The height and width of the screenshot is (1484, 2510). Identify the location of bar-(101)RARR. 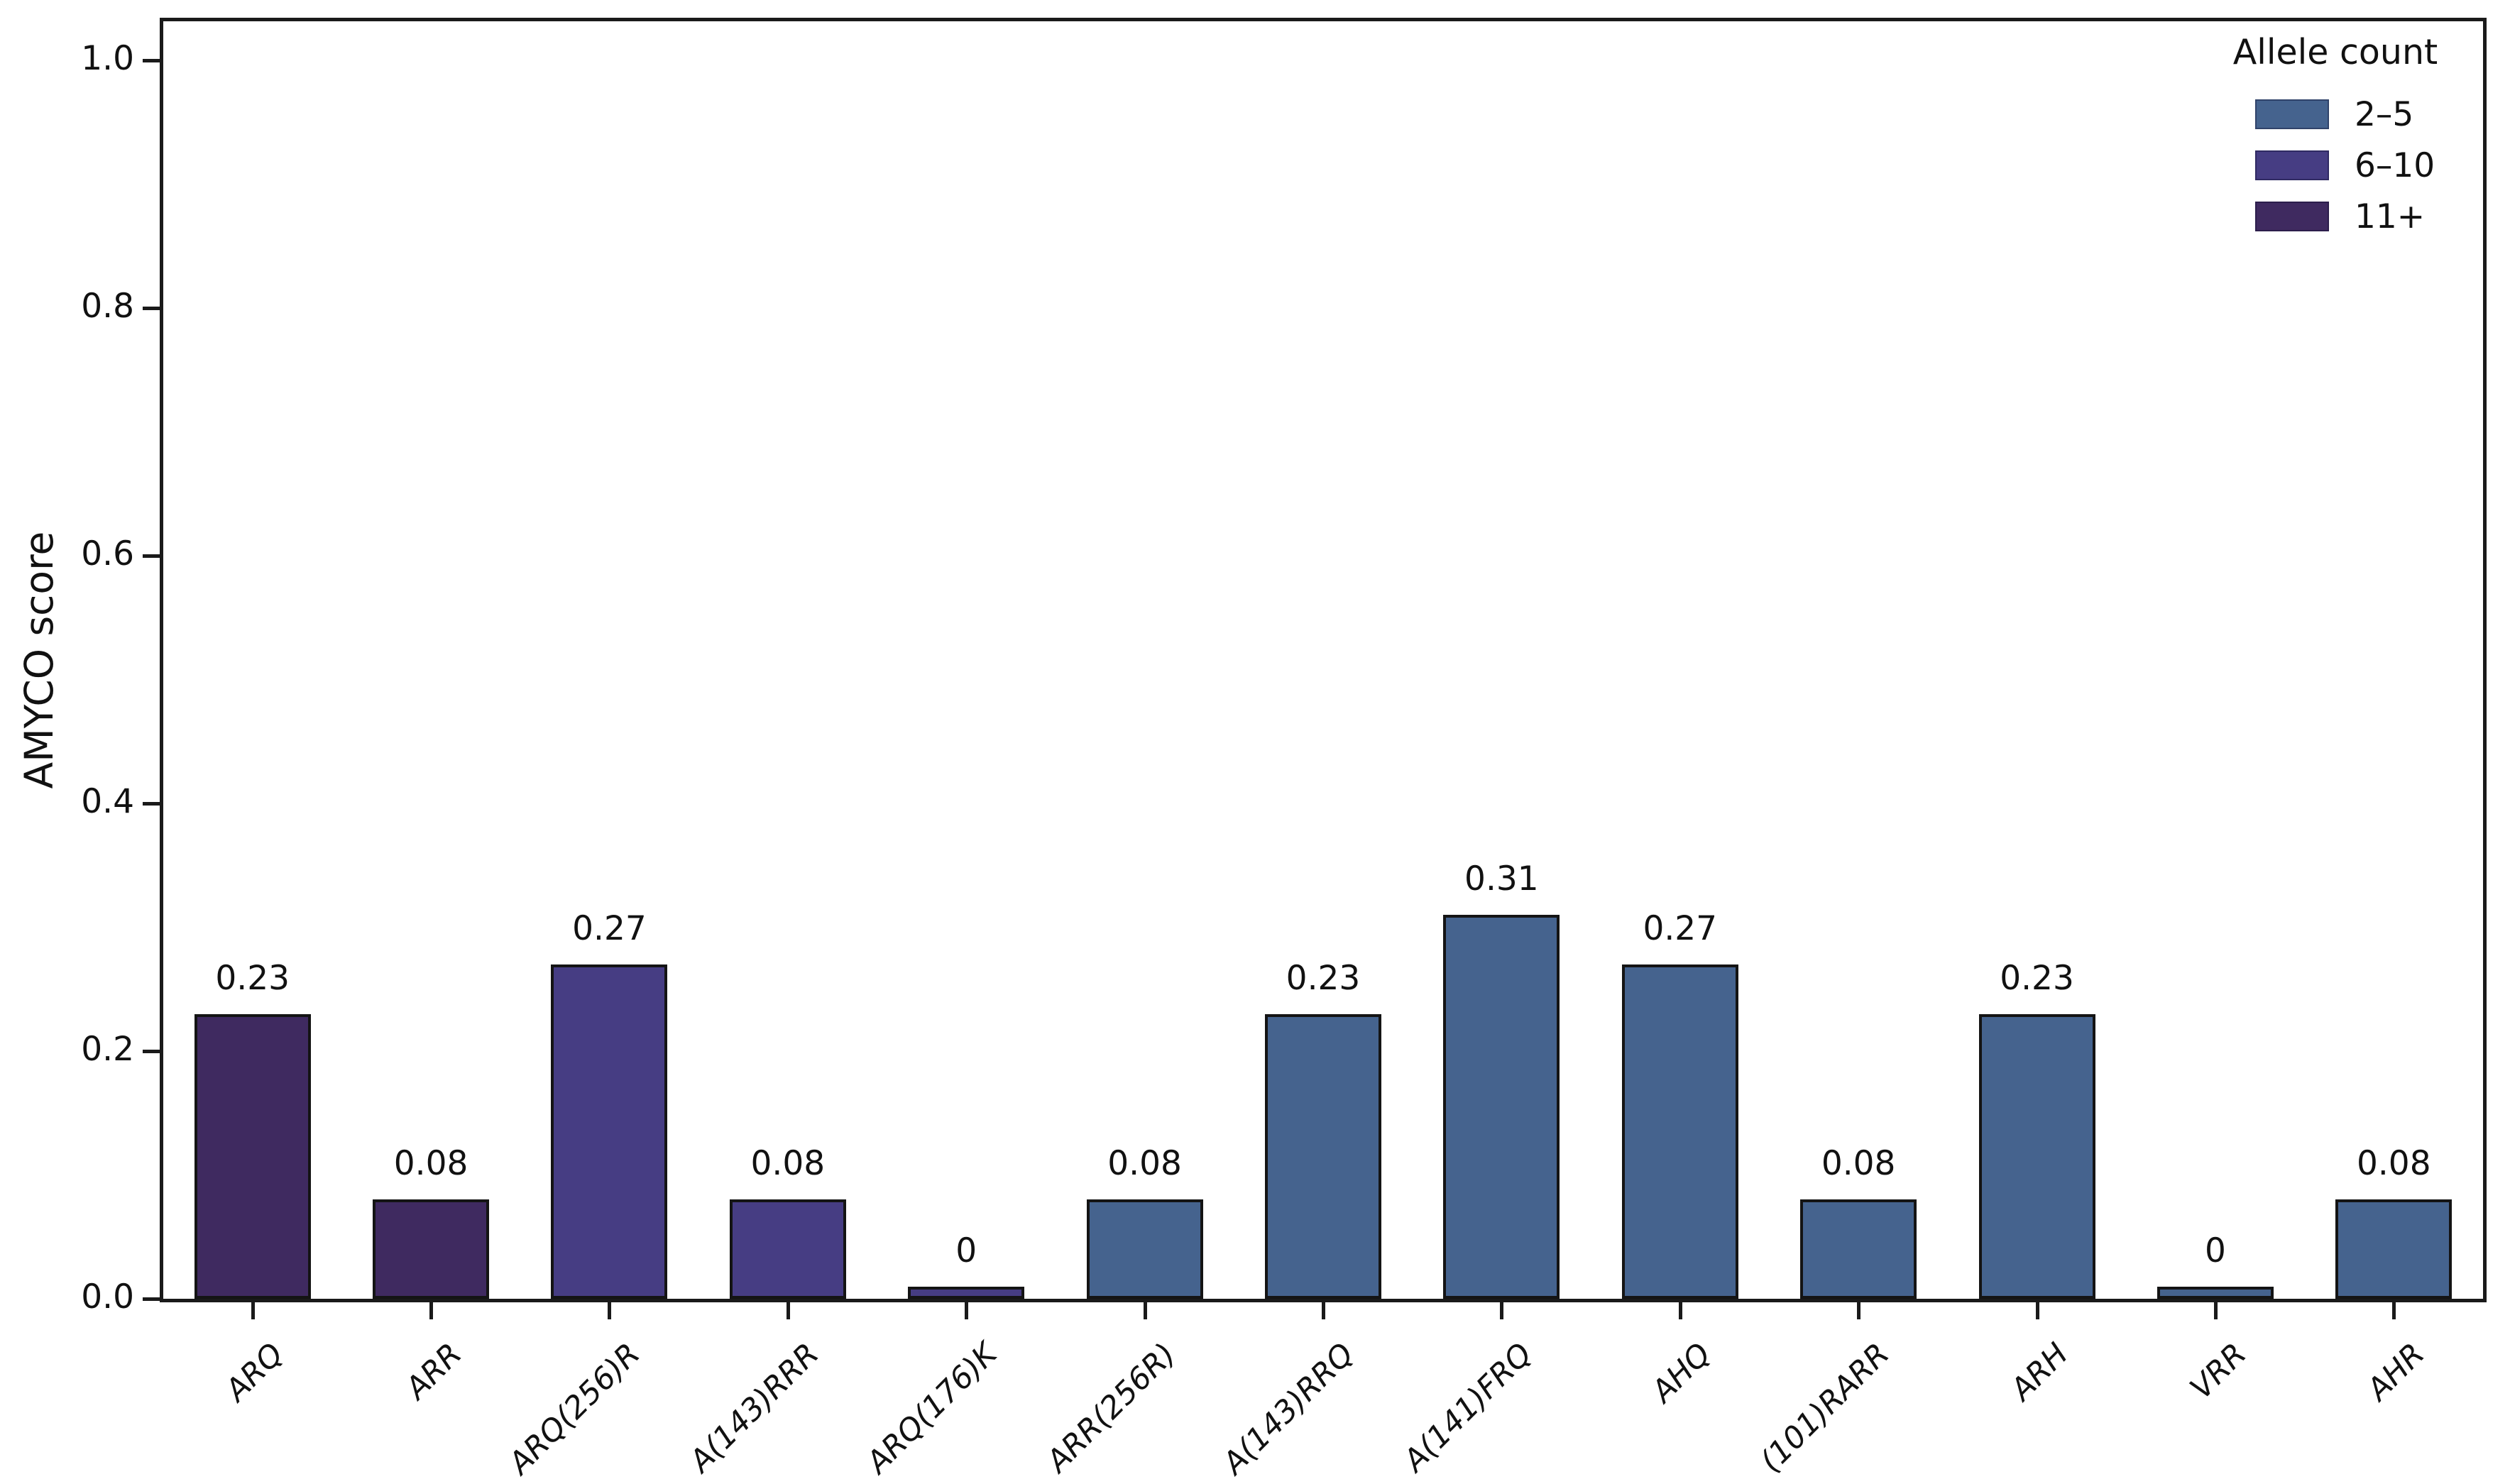
(1859, 1249).